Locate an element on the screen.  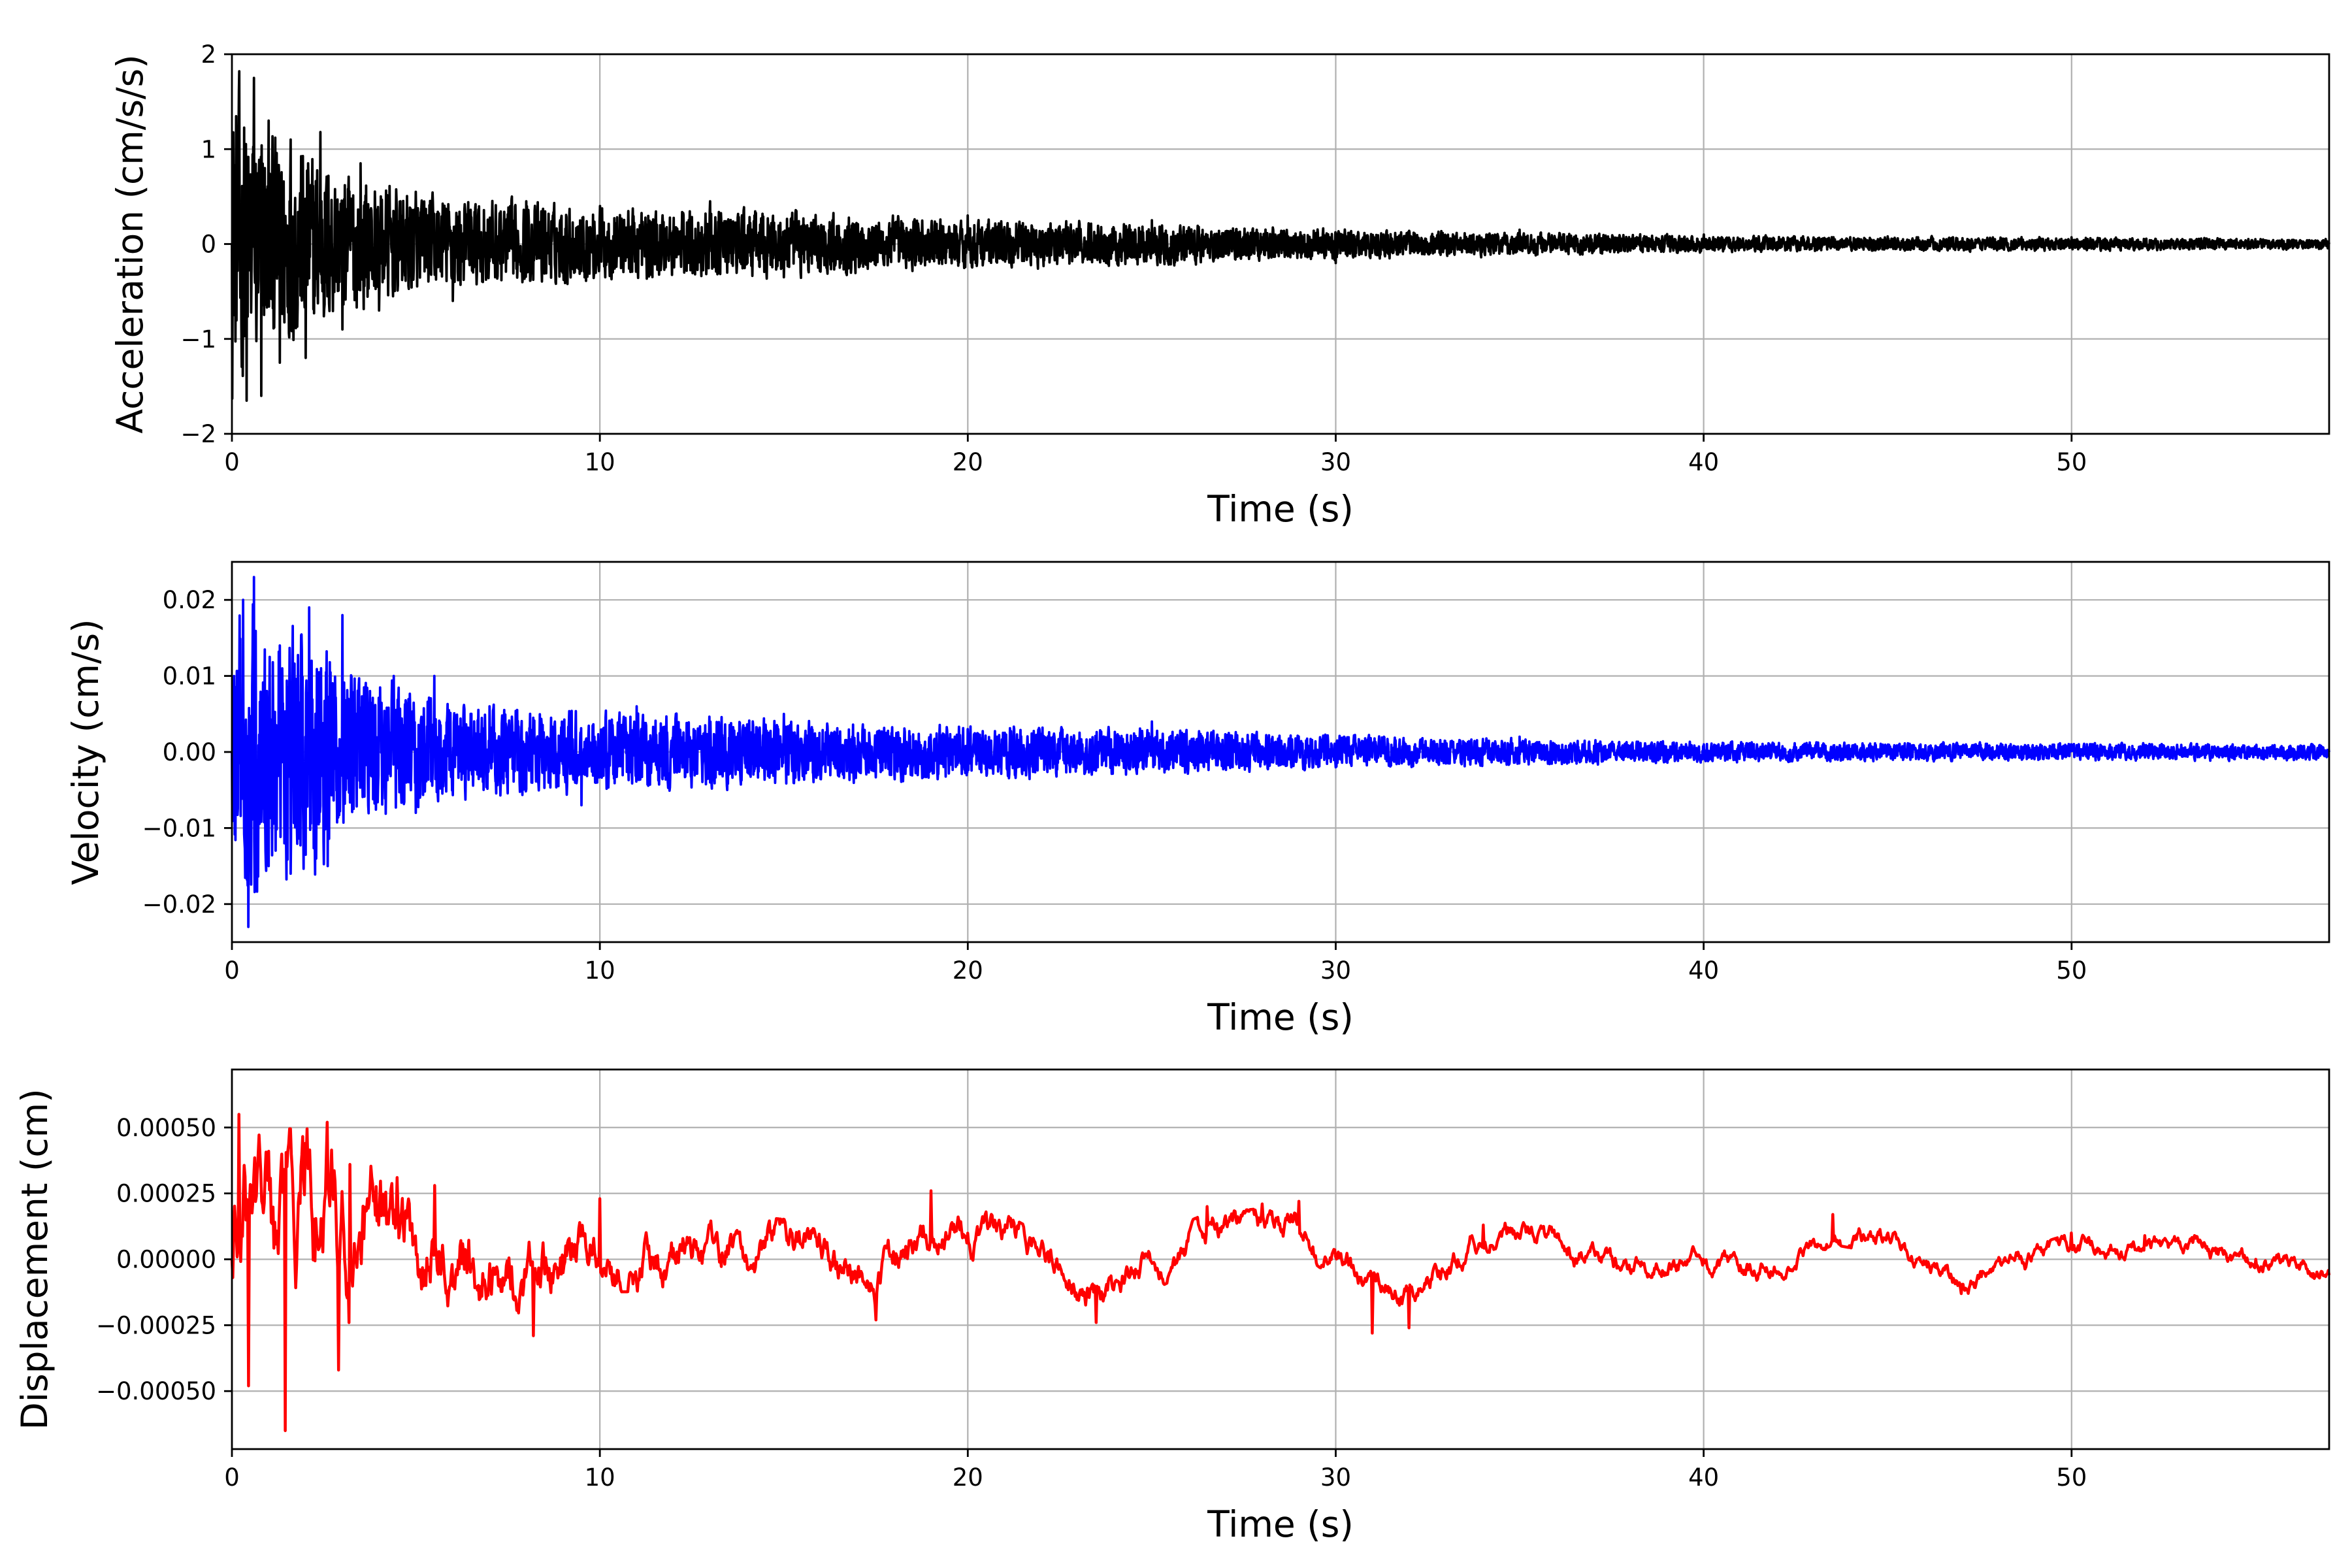
velocity-x-tick-label: 20 is located at coordinates (968, 970).